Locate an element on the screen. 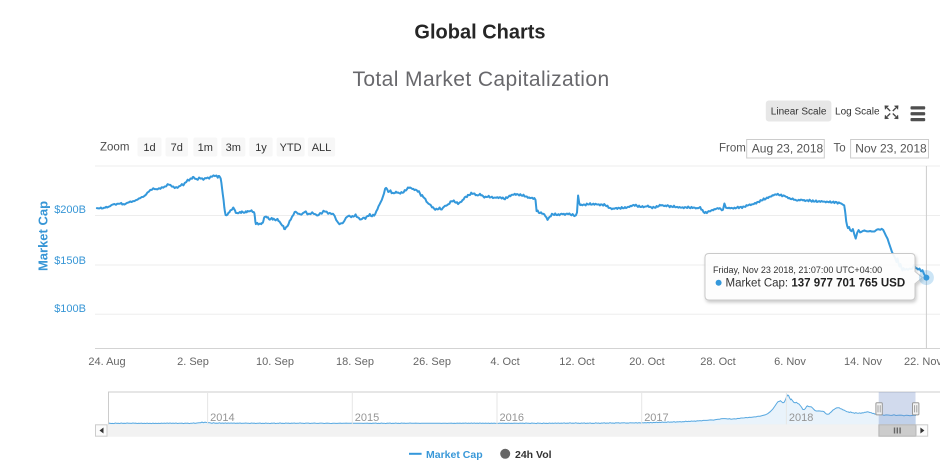 The image size is (940, 468). svg-text: 1m is located at coordinates (205, 148).